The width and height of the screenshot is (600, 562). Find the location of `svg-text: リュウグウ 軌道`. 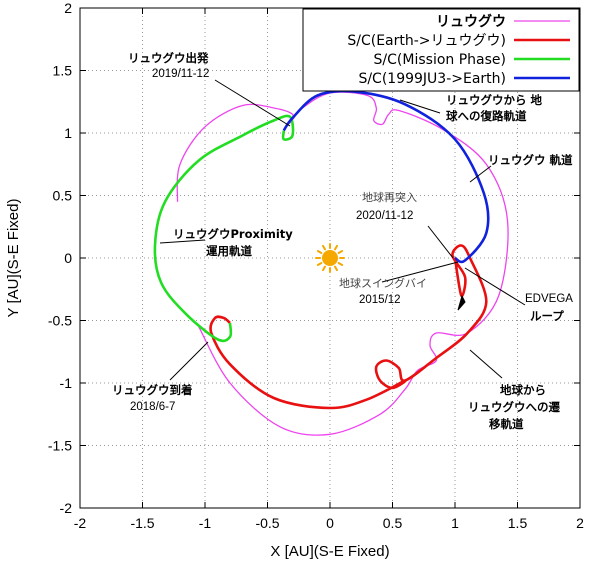

svg-text: リュウグウ 軌道 is located at coordinates (530, 160).